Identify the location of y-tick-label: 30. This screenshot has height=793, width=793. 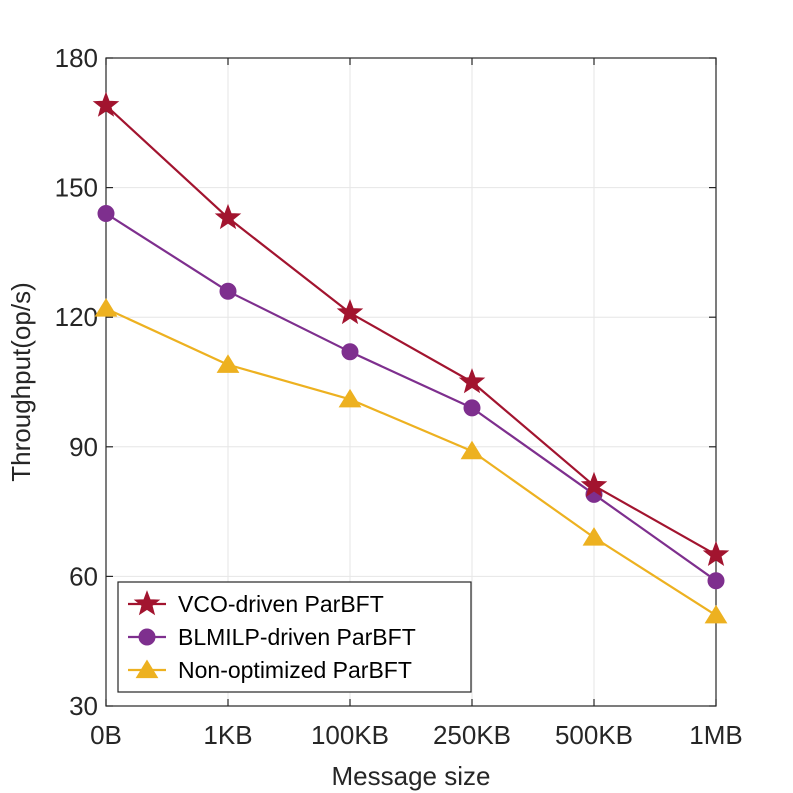
(83, 706).